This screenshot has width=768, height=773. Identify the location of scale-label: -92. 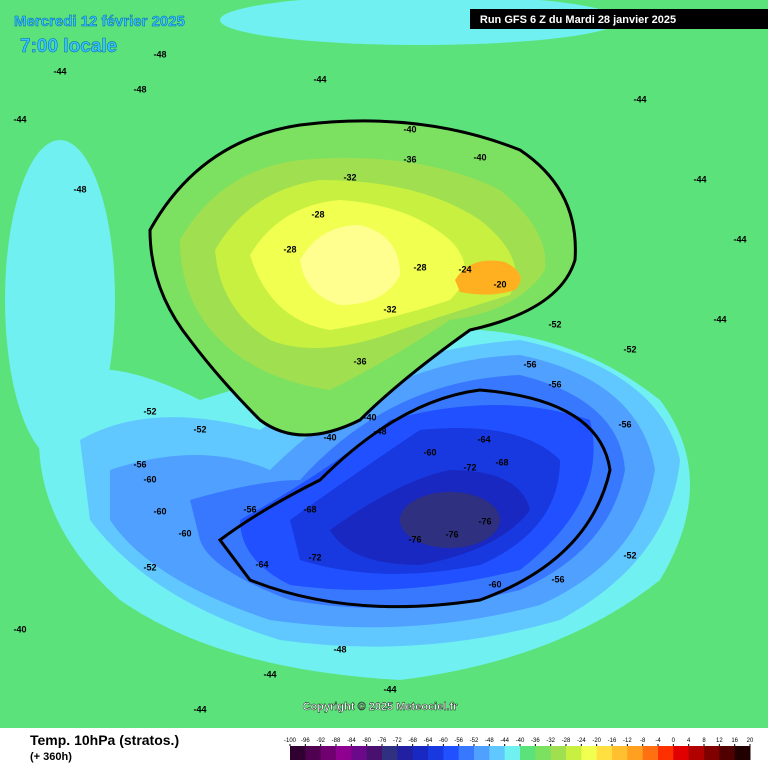
(320, 741).